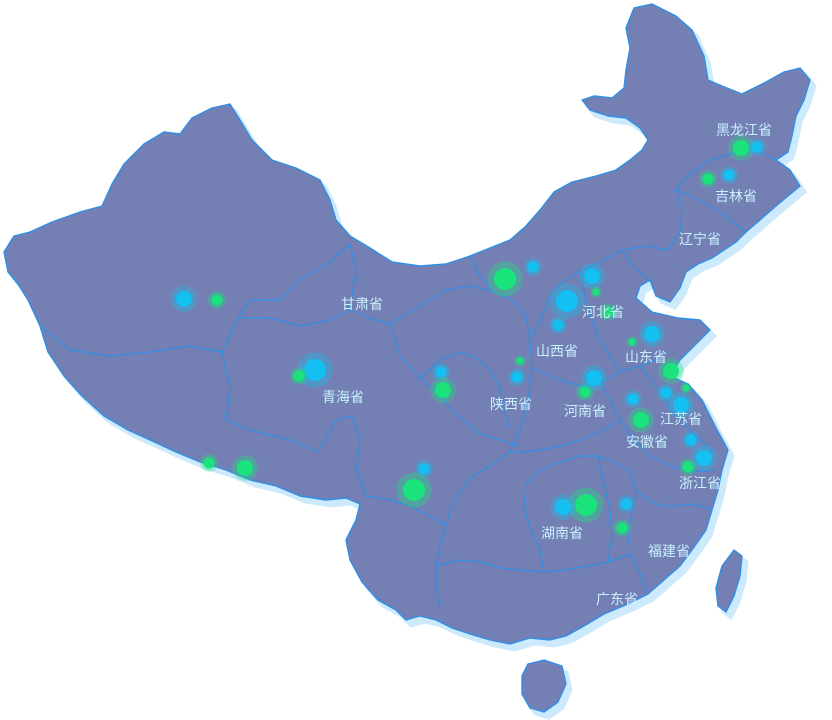  Describe the element at coordinates (744, 131) in the screenshot. I see `label-heilongjiang: 黑龙江省` at that location.